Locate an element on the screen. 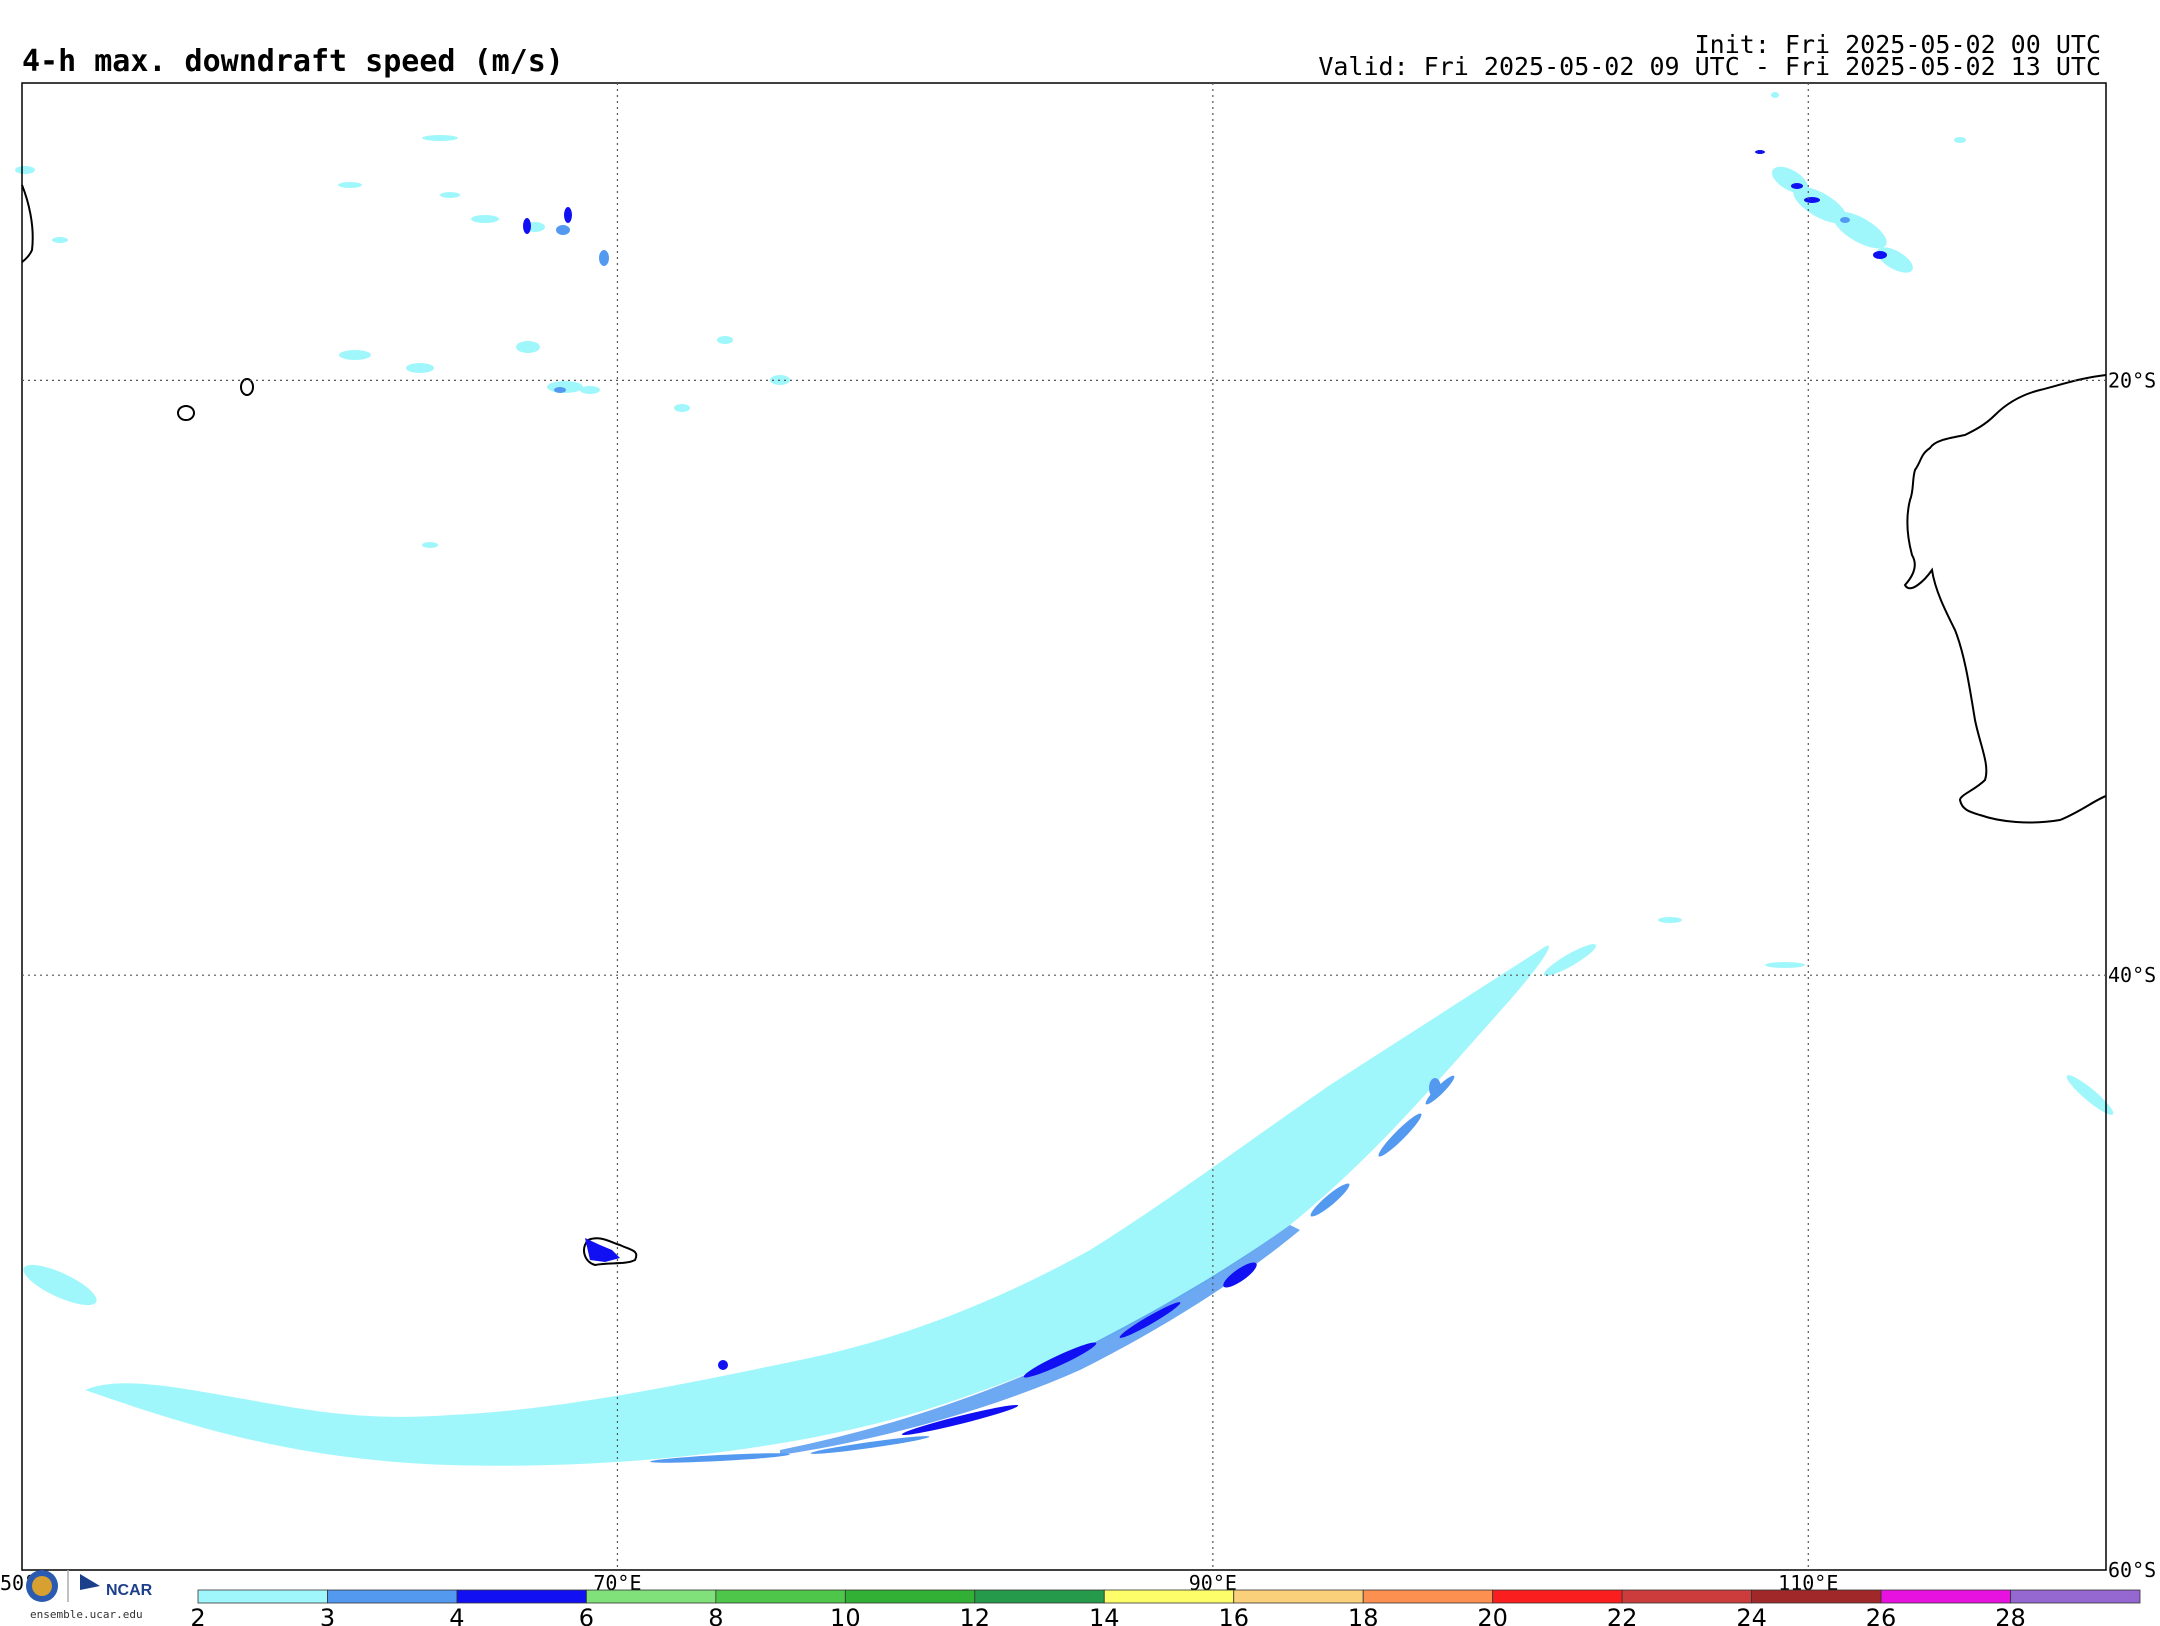 This screenshot has width=2160, height=1626. colorbar-label: 22 is located at coordinates (1622, 1615).